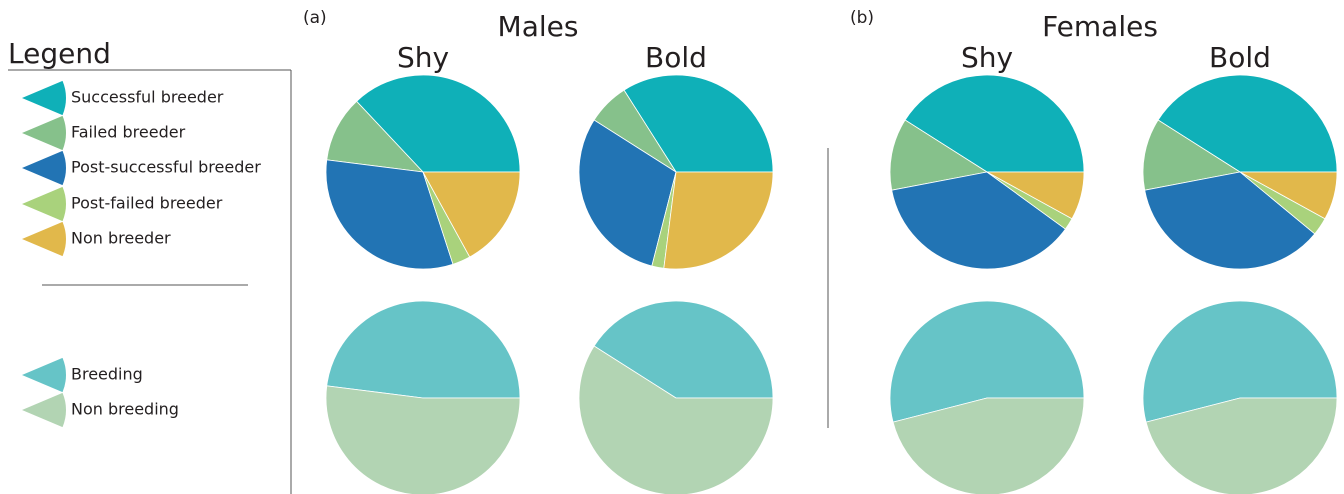 This screenshot has height=494, width=1344. What do you see at coordinates (166, 167) in the screenshot?
I see `legend-label: Post-successful breeder` at bounding box center [166, 167].